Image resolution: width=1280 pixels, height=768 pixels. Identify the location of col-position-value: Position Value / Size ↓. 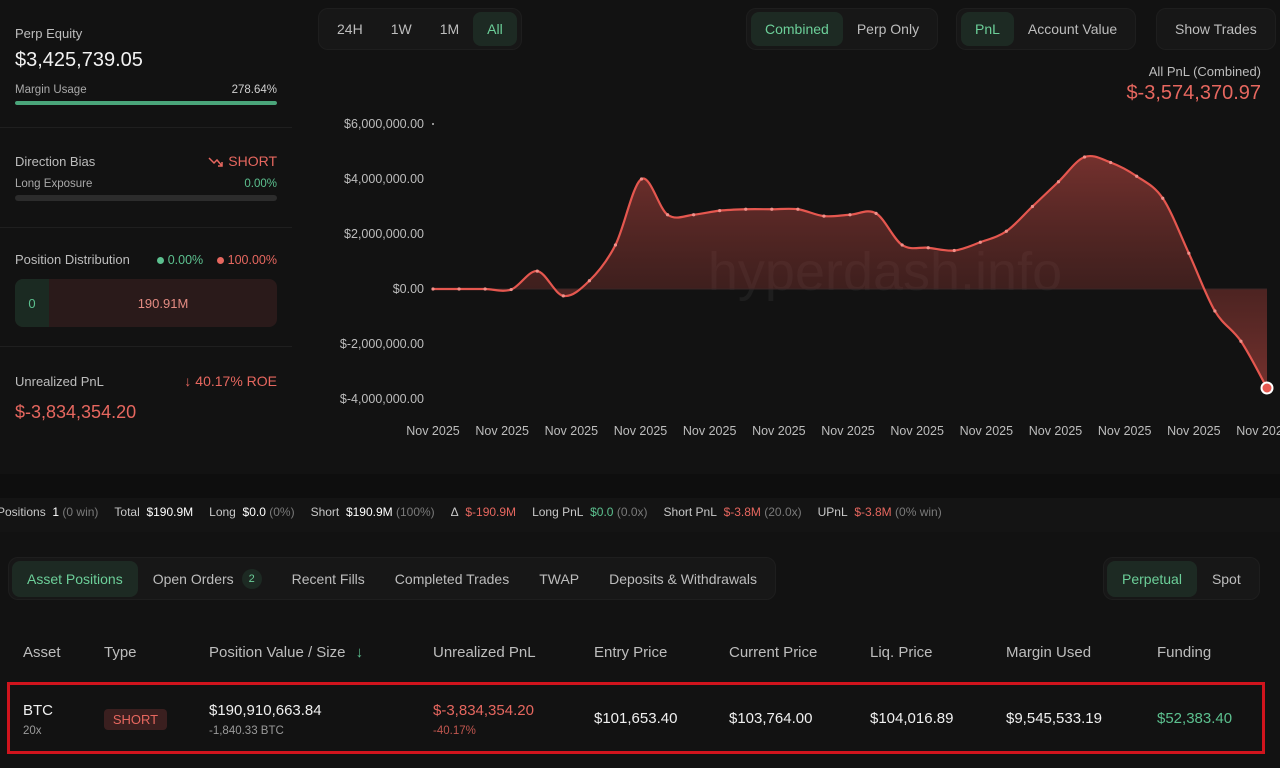
(286, 652).